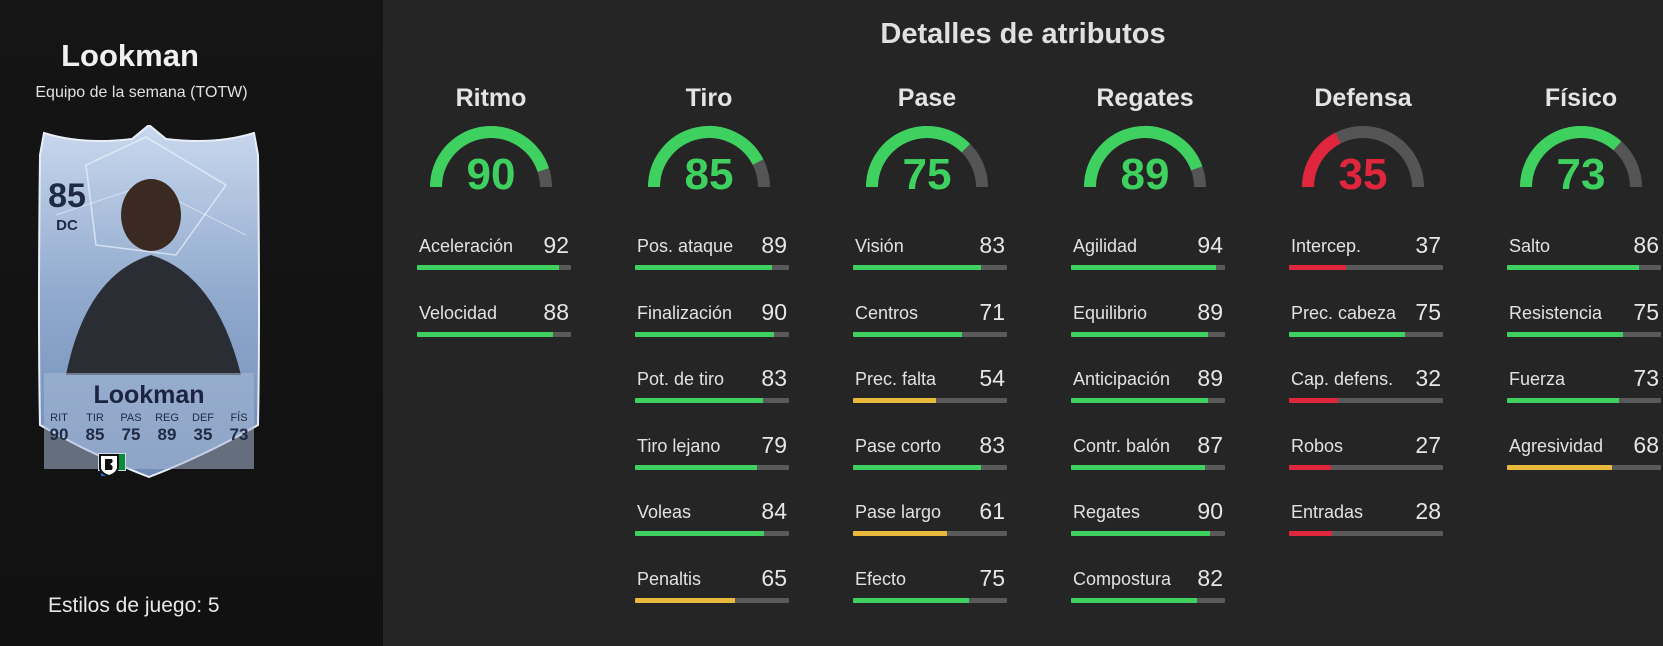 The height and width of the screenshot is (646, 1663). What do you see at coordinates (494, 321) in the screenshot?
I see `attribute-row: Velocidad 88` at bounding box center [494, 321].